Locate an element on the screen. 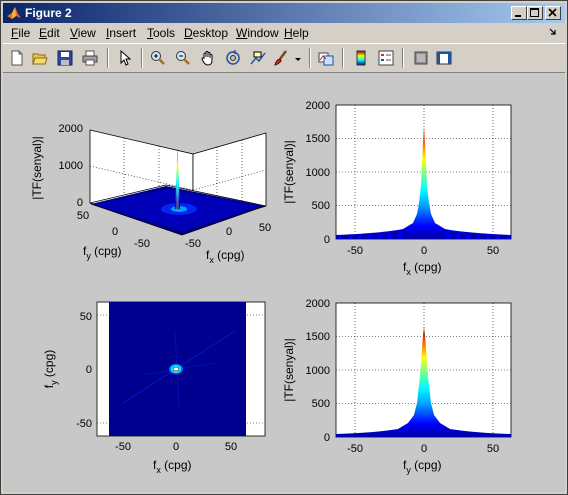  maximize-icon is located at coordinates (534, 12).